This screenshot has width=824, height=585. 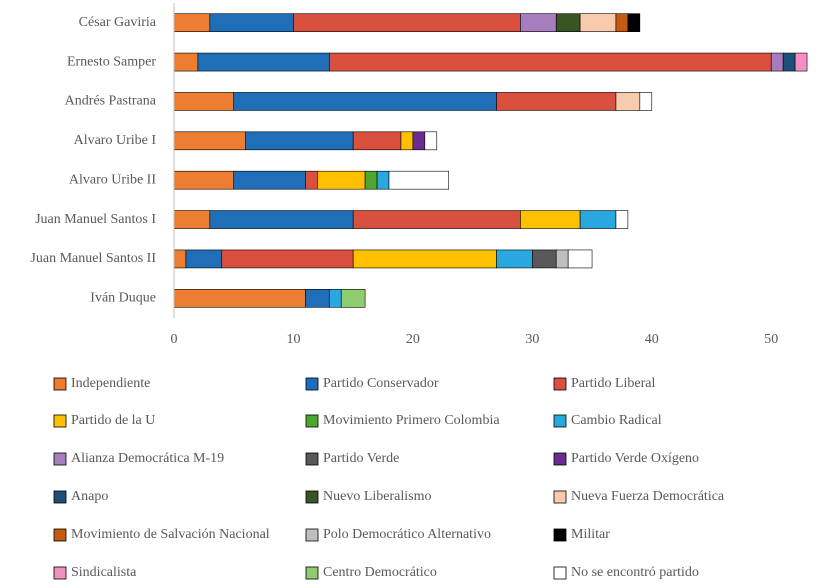 What do you see at coordinates (147, 458) in the screenshot?
I see `legend-label: Alianza Democrática M-19` at bounding box center [147, 458].